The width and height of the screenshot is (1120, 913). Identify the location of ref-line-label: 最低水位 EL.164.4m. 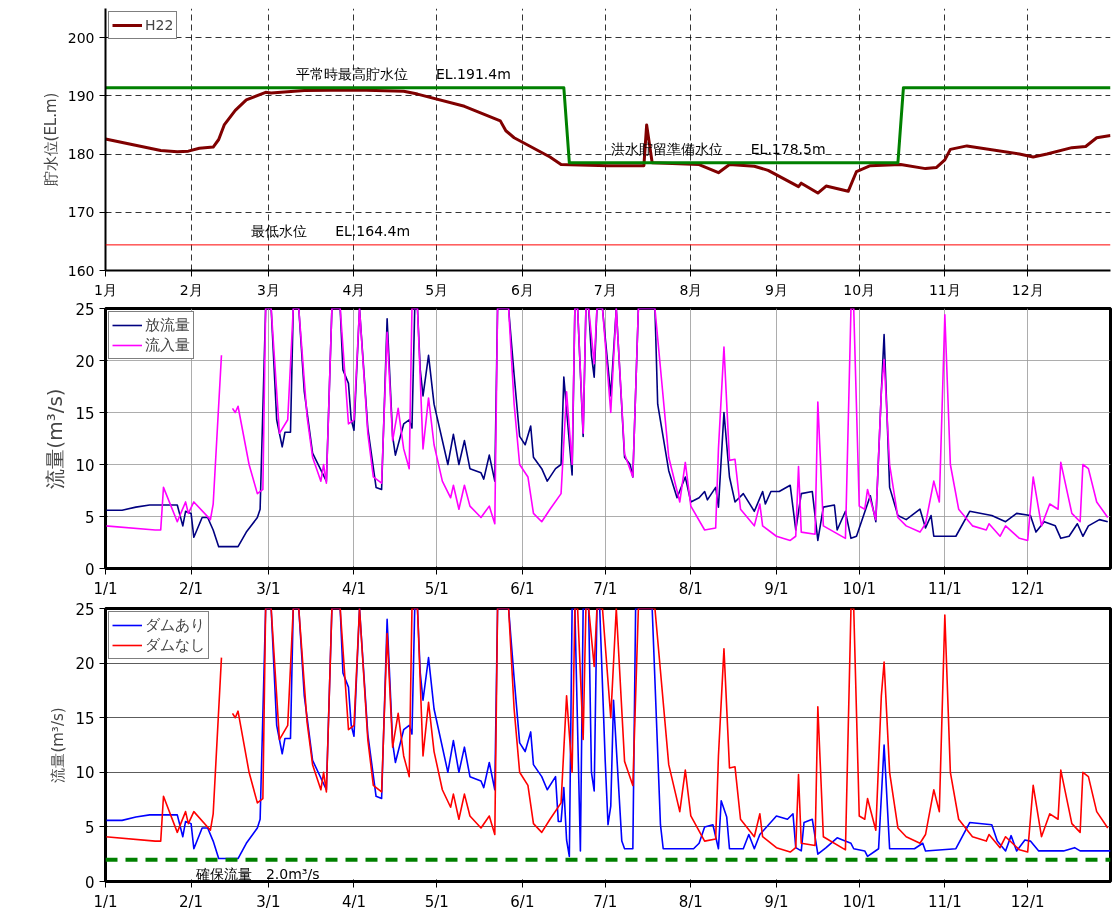
(331, 230).